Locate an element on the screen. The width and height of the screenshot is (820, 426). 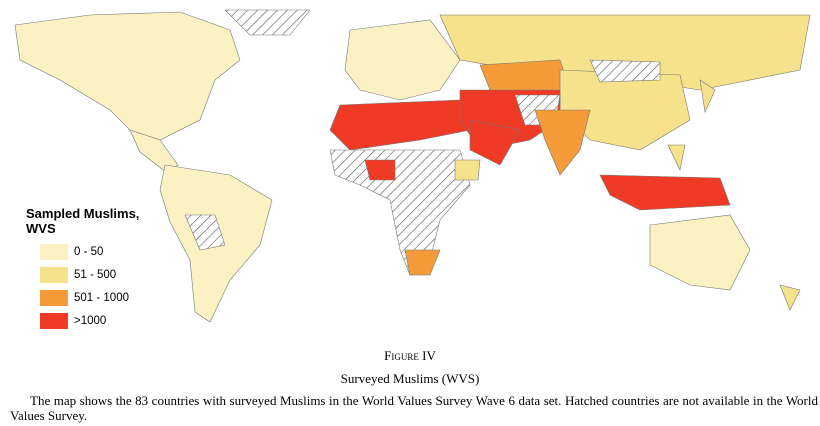
greenland is located at coordinates (267, 22).